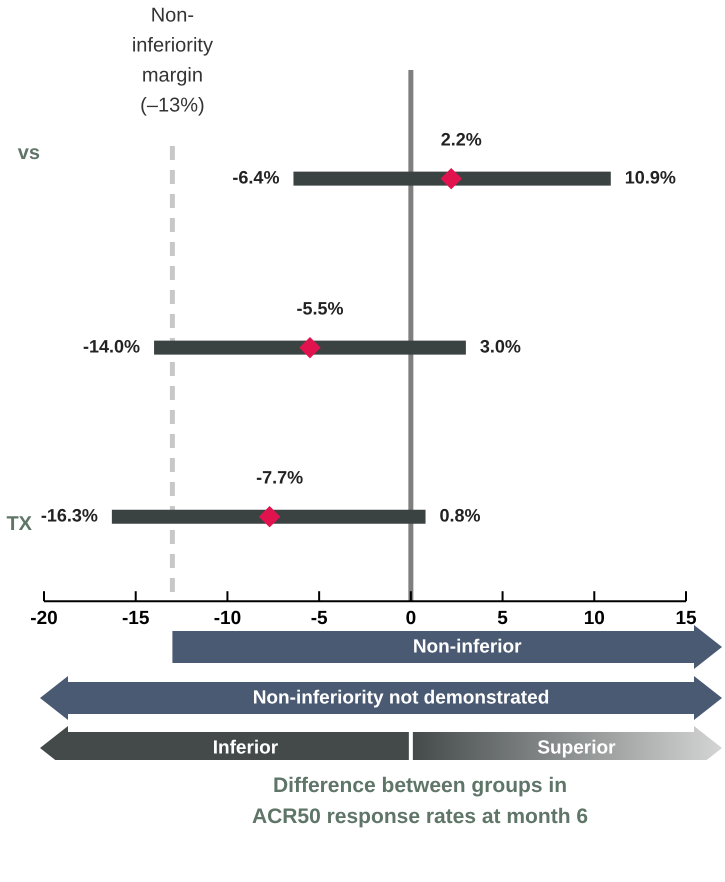  I want to click on y-tick-label: TX, so click(19, 524).